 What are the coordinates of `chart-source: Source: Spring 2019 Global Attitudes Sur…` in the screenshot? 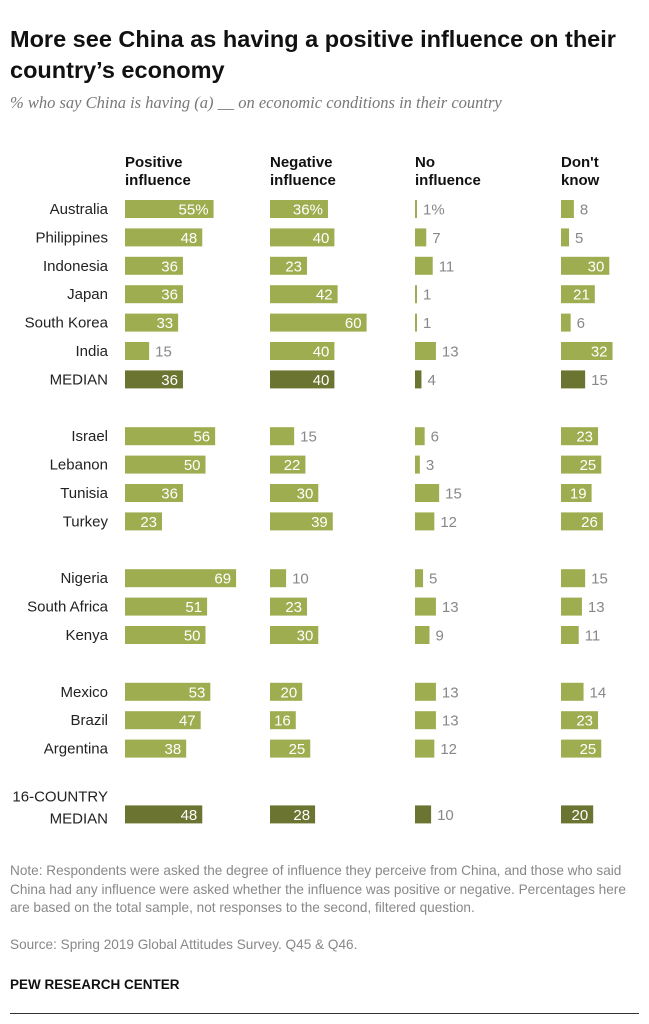 It's located at (184, 944).